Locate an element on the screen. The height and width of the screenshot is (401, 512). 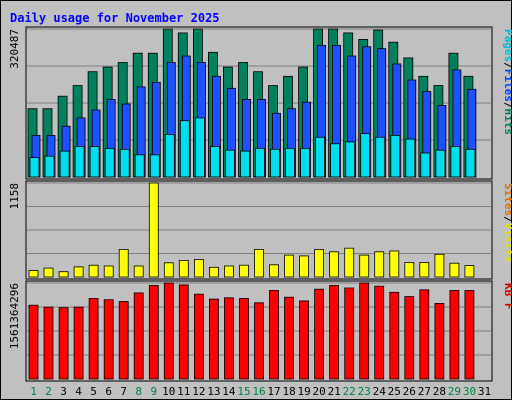
day-label-31: 31 is located at coordinates (484, 391).